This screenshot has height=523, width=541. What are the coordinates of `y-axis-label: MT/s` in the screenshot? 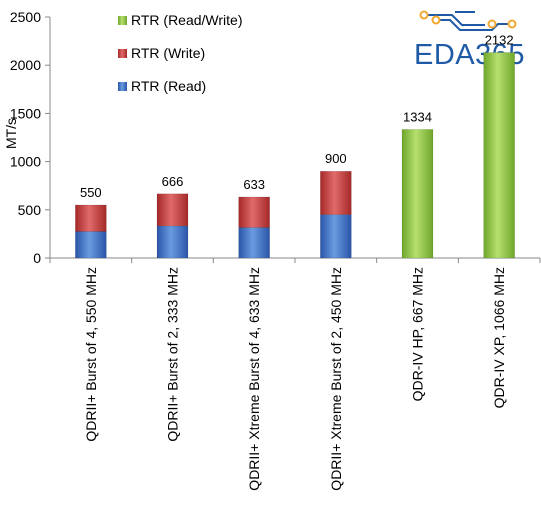 It's located at (11, 133).